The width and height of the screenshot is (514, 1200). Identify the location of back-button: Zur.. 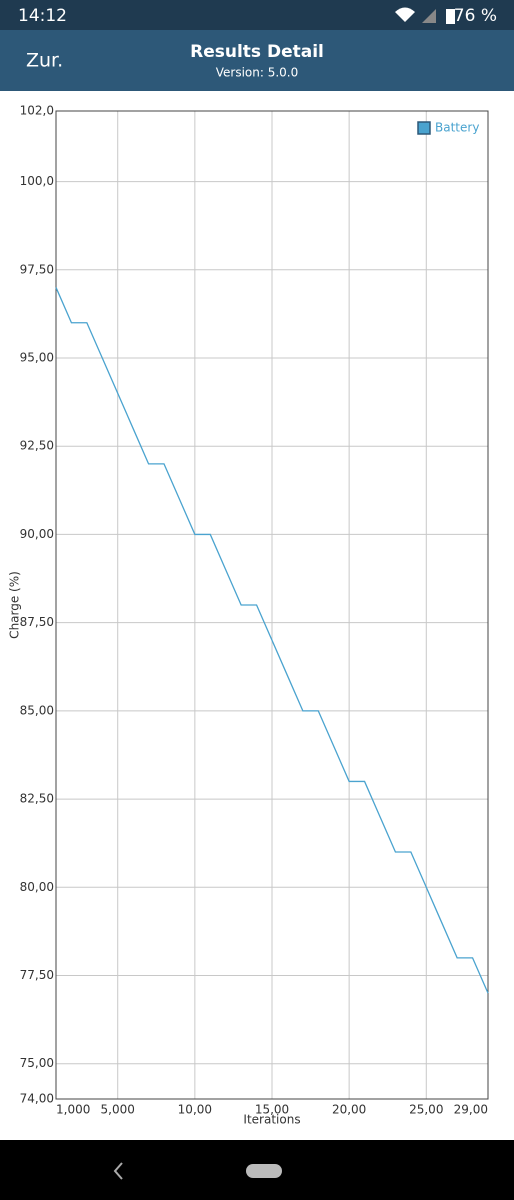
(44, 61).